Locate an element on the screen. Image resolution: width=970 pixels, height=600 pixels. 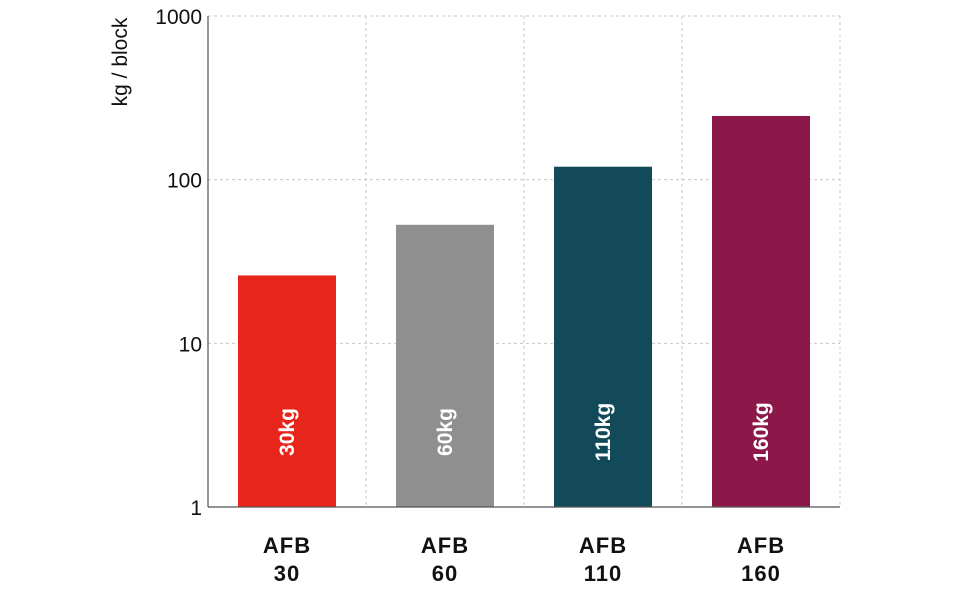
data-label: 110kg is located at coordinates (603, 432).